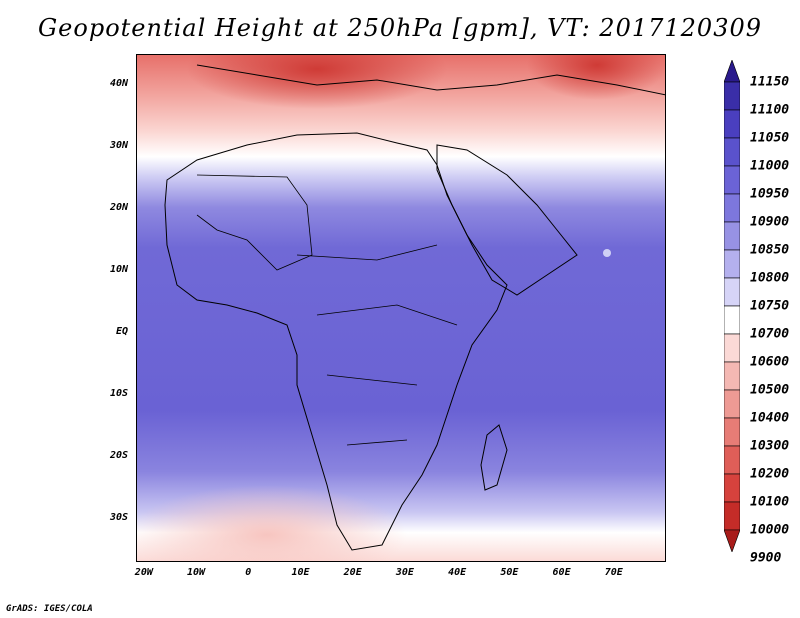 The image size is (800, 618). I want to click on island-marker, so click(607, 253).